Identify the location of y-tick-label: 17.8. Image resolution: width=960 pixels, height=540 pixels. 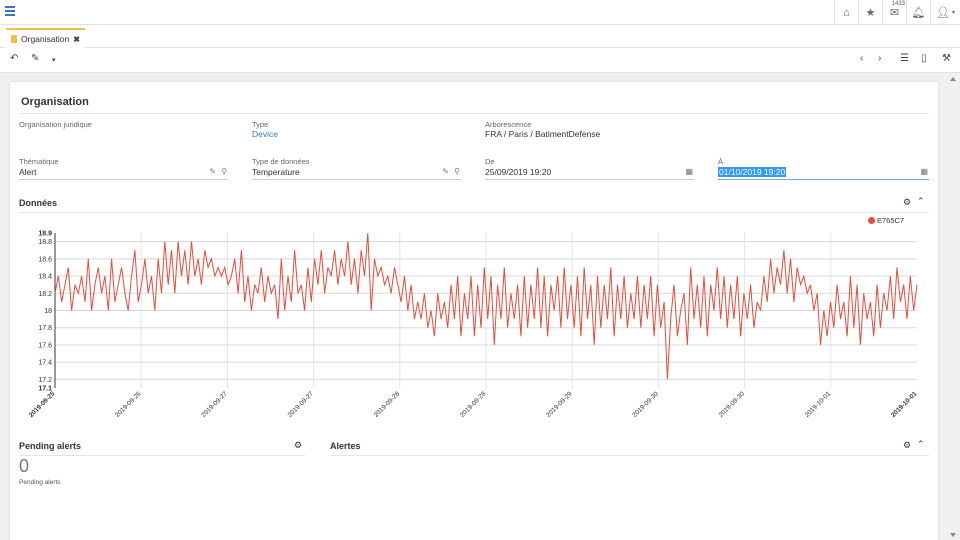
(45, 328).